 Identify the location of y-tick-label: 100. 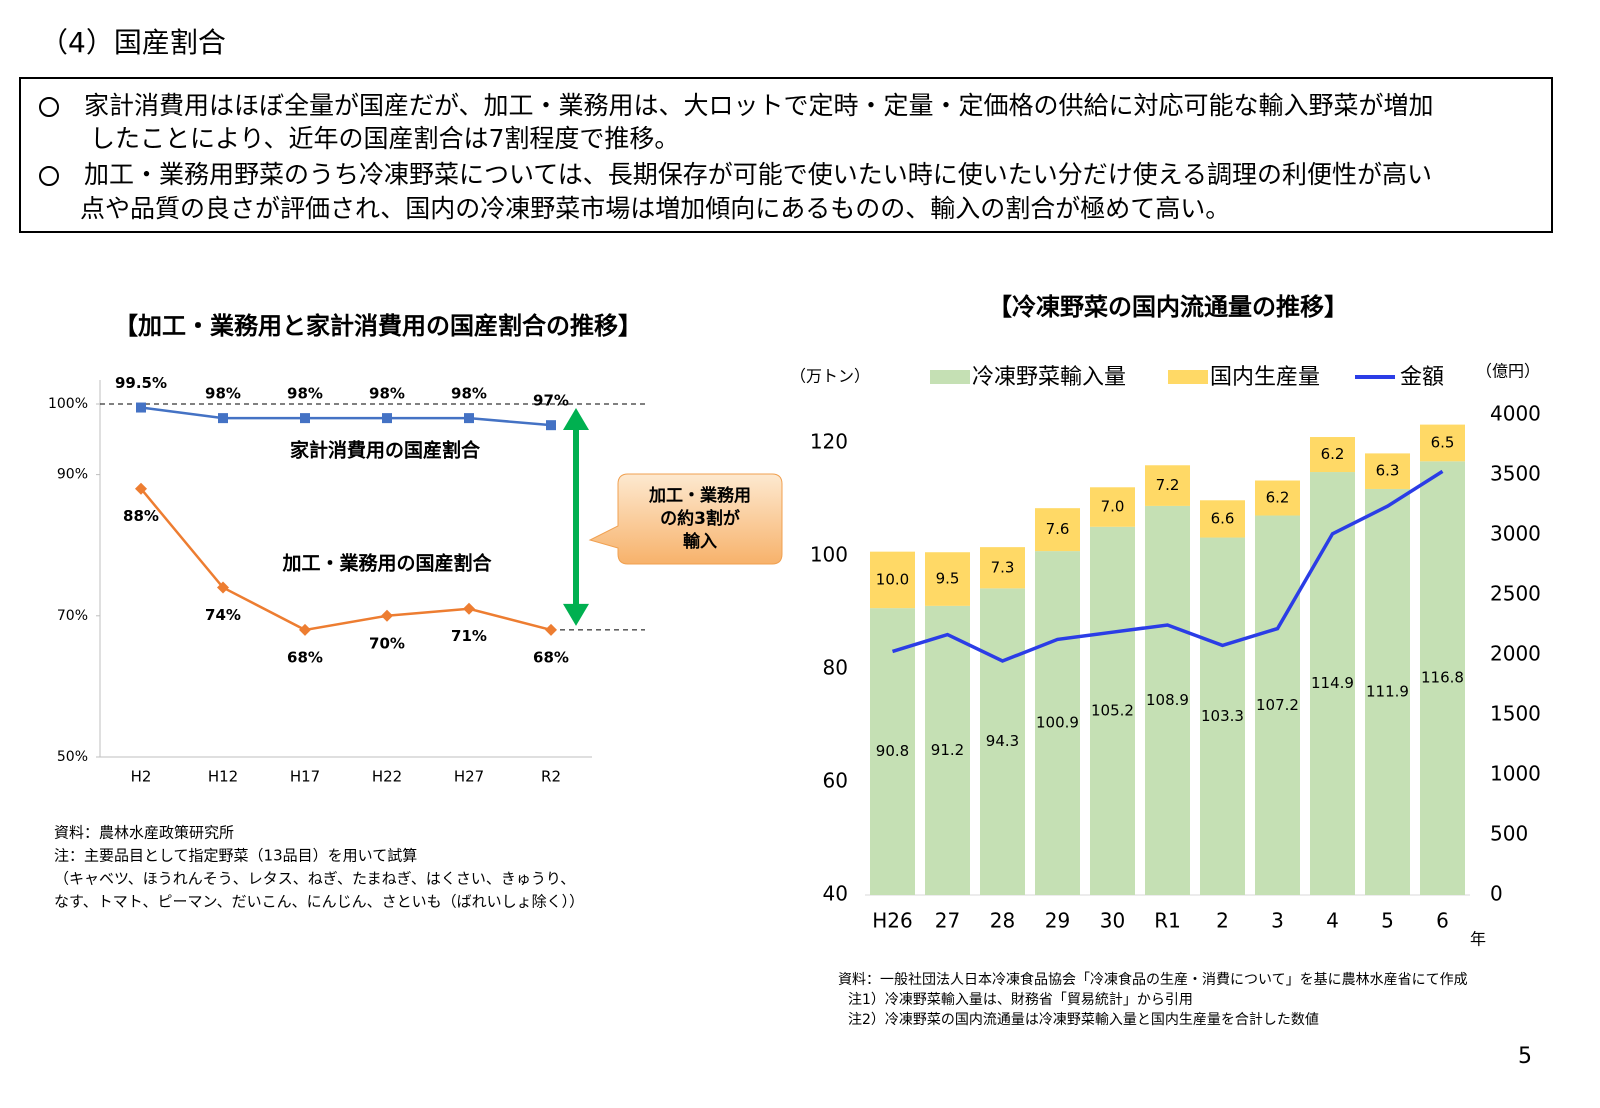
(829, 555).